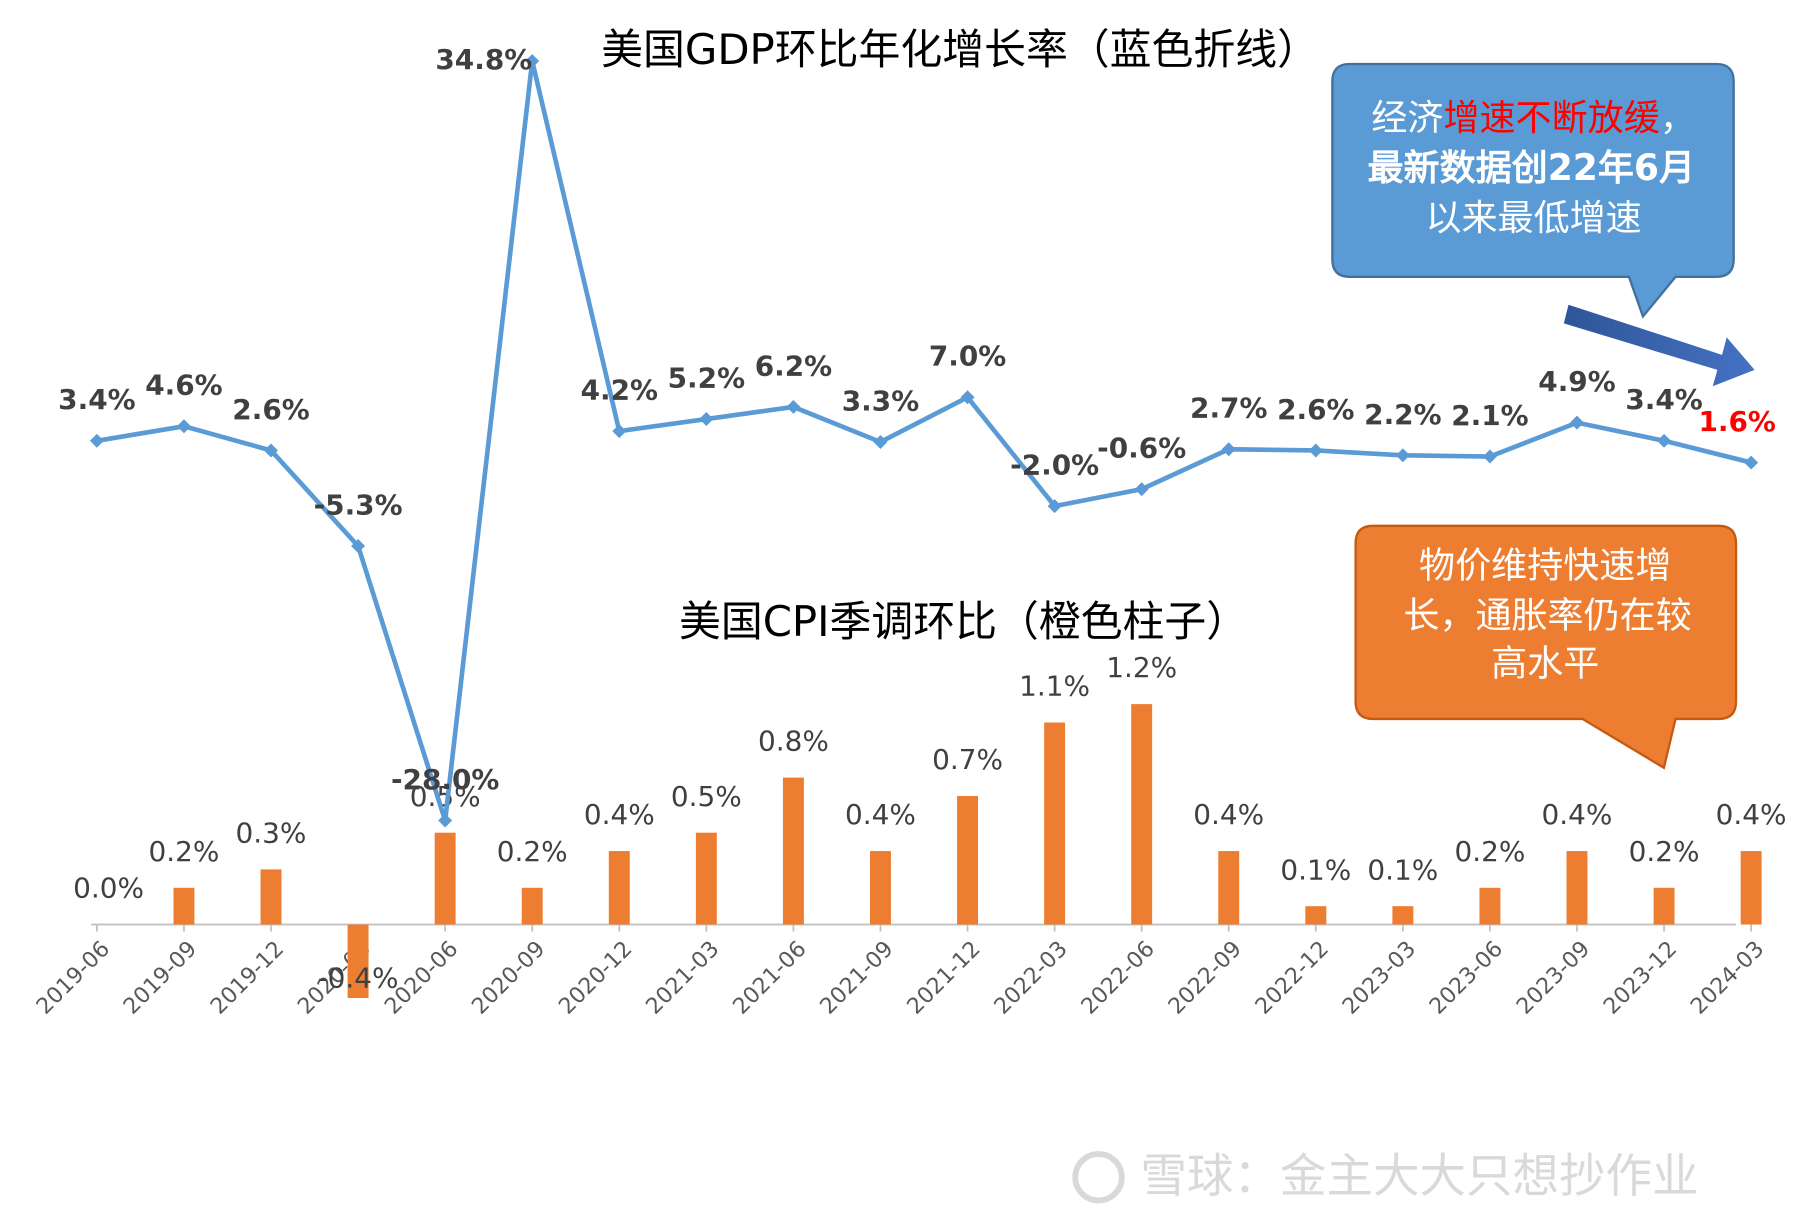 The width and height of the screenshot is (1798, 1218). Describe the element at coordinates (1031, 978) in the screenshot. I see `x-tick-label: 2022-03` at that location.